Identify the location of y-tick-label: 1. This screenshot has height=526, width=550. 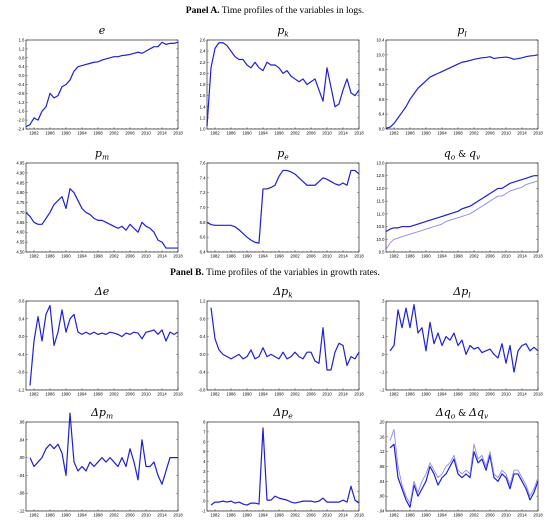
(204, 491).